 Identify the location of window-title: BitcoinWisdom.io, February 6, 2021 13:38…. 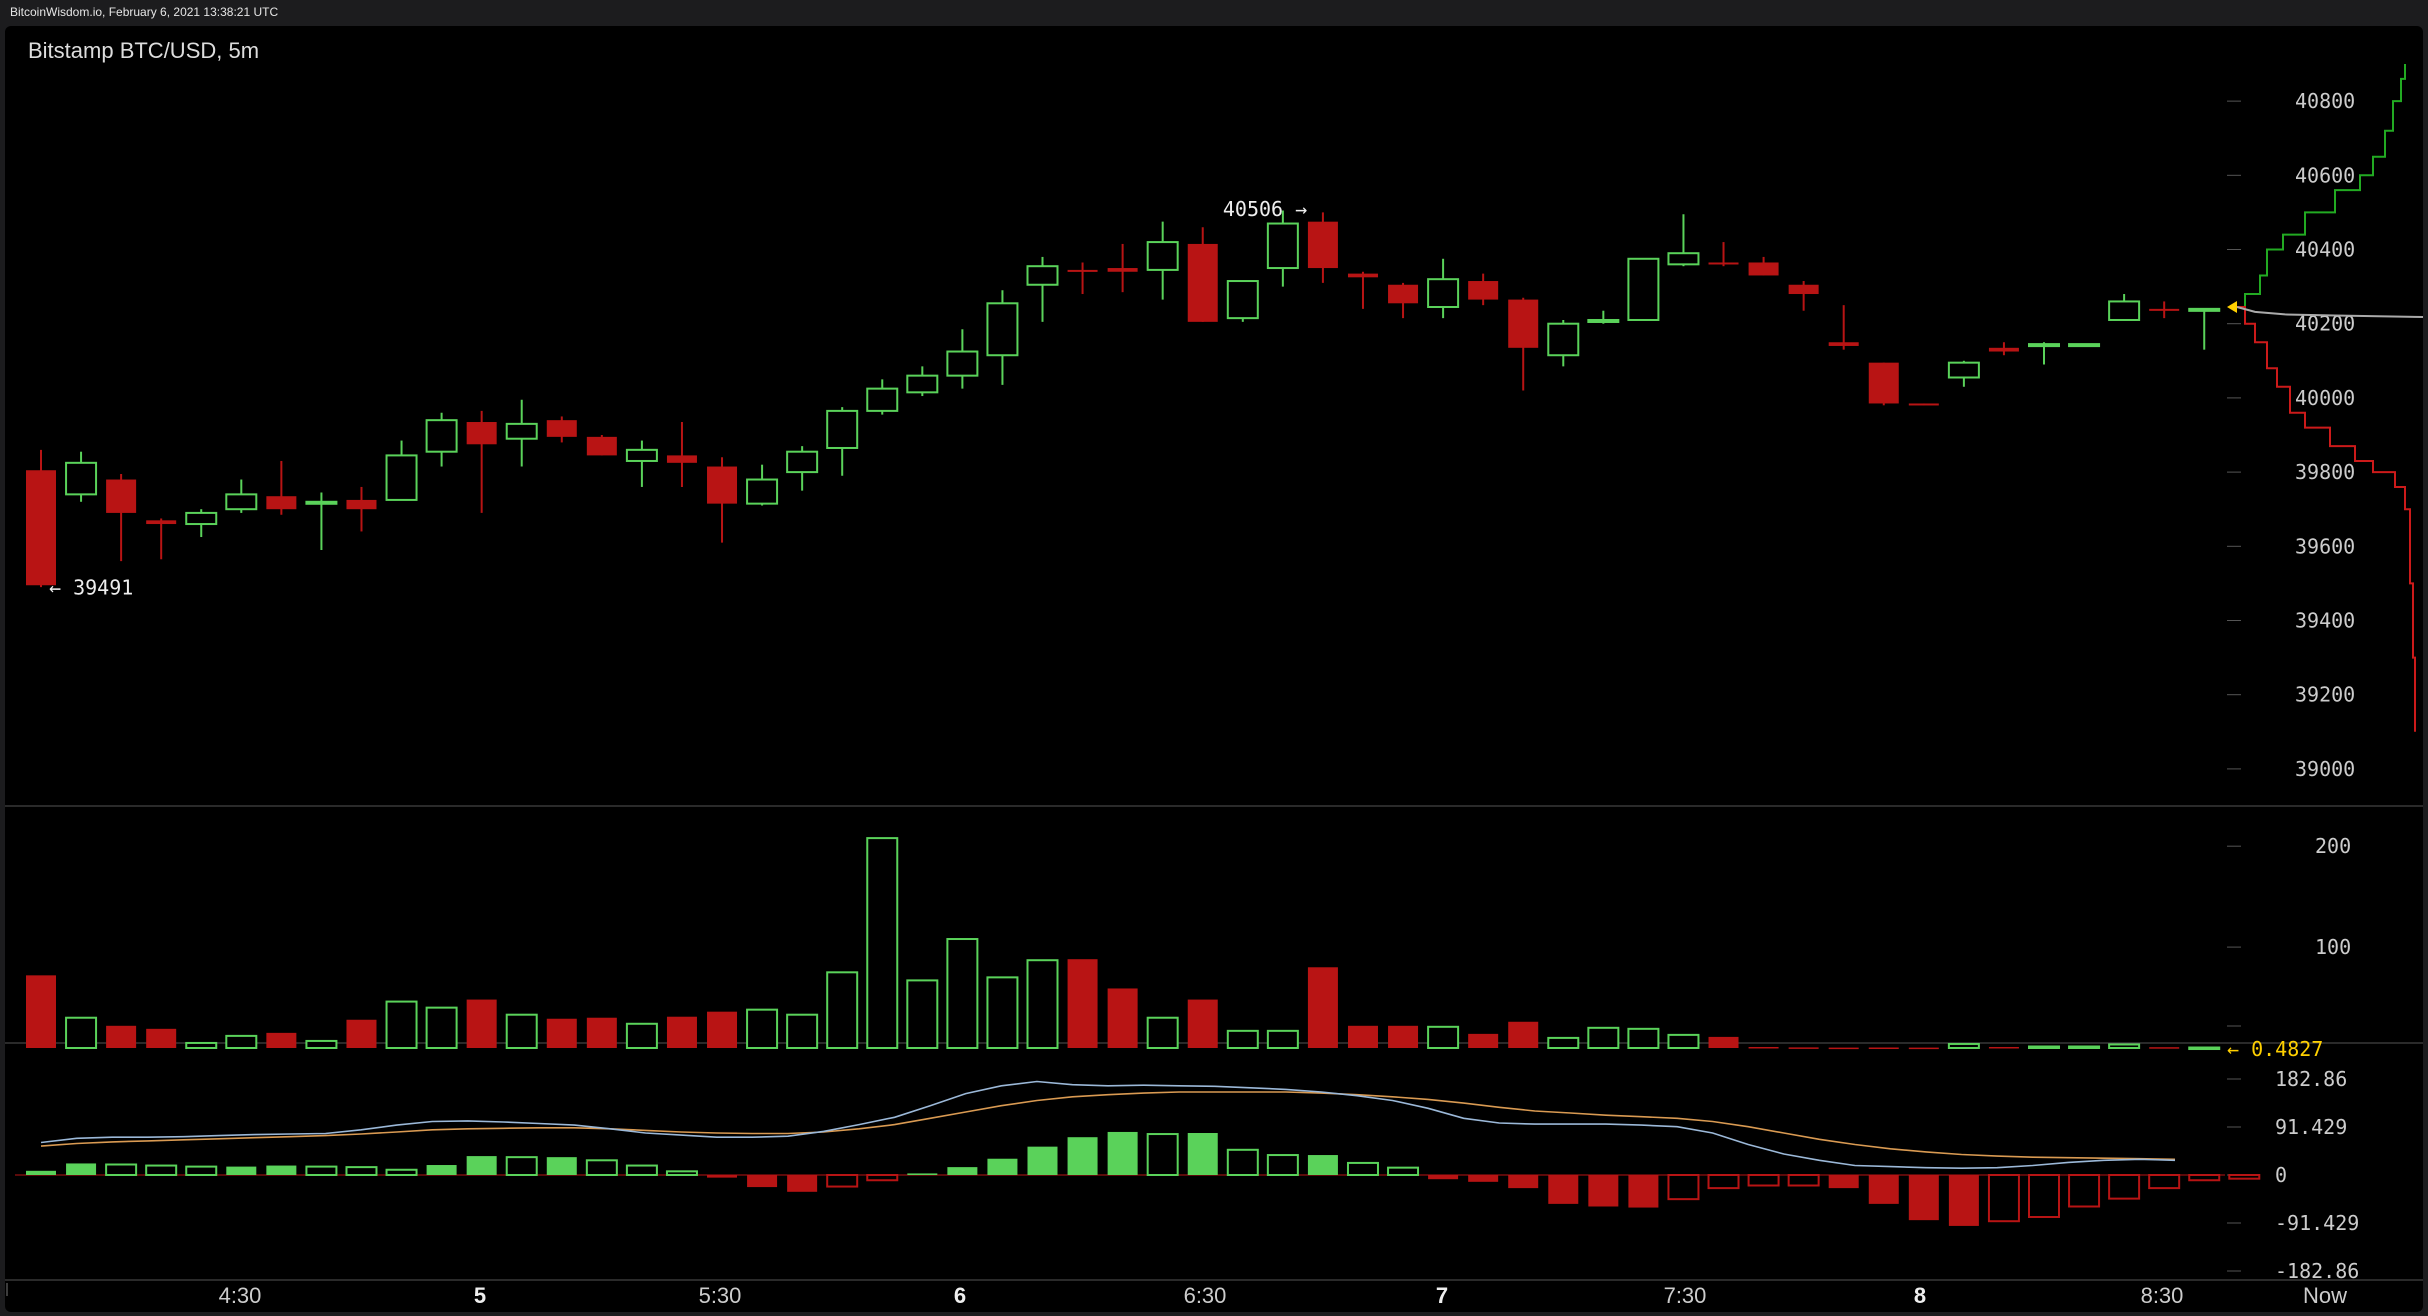
(144, 12).